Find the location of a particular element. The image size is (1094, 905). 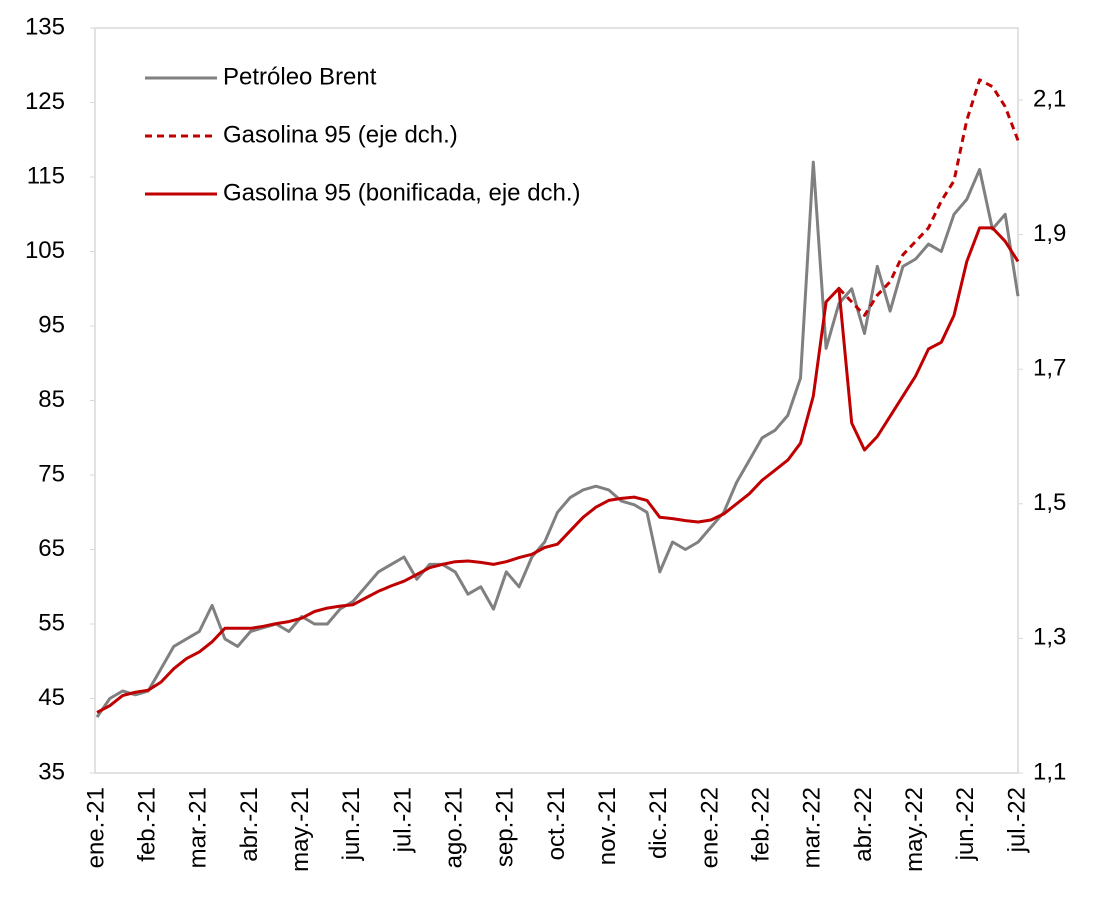

y2-tick-label: 2,1 is located at coordinates (1049, 98).